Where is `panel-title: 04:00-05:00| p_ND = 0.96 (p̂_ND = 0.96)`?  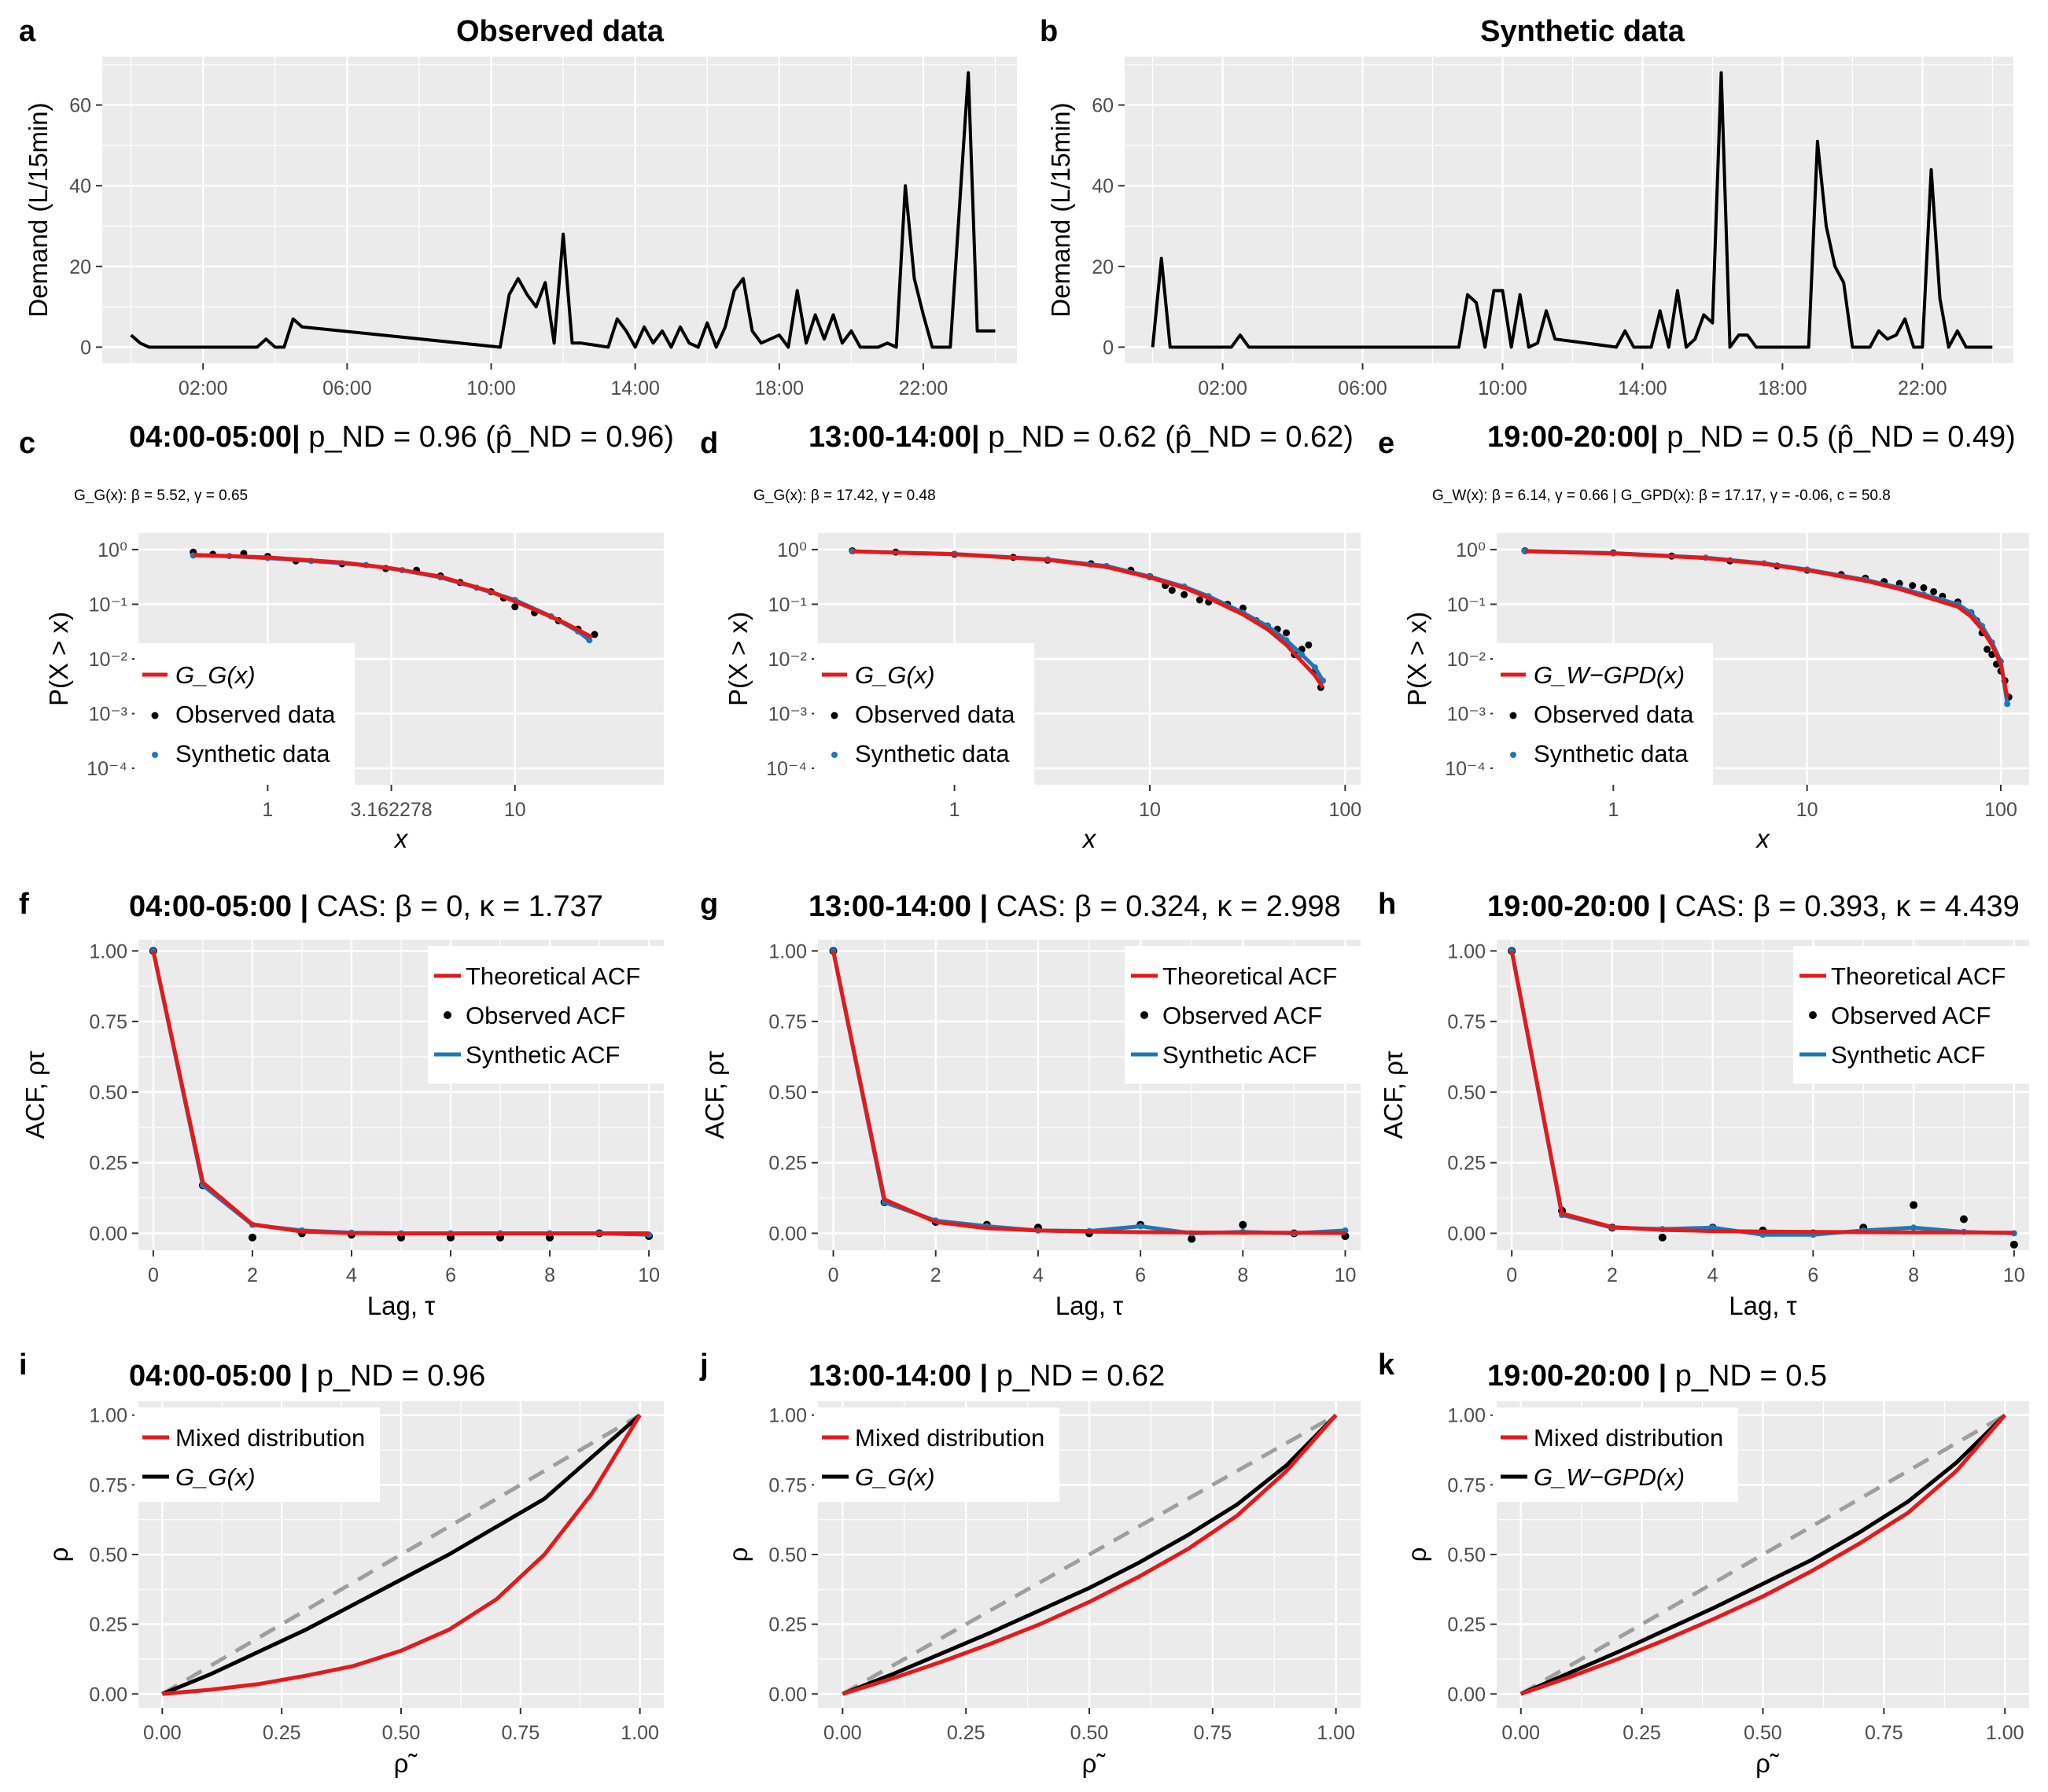 panel-title: 04:00-05:00| p_ND = 0.96 (p̂_ND = 0.96) is located at coordinates (401, 437).